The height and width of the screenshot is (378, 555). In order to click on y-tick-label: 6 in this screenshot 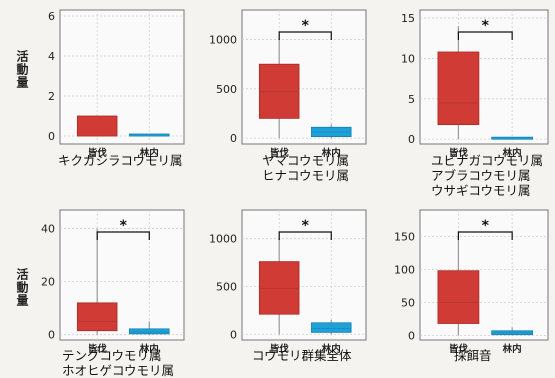, I will do `click(51, 16)`.